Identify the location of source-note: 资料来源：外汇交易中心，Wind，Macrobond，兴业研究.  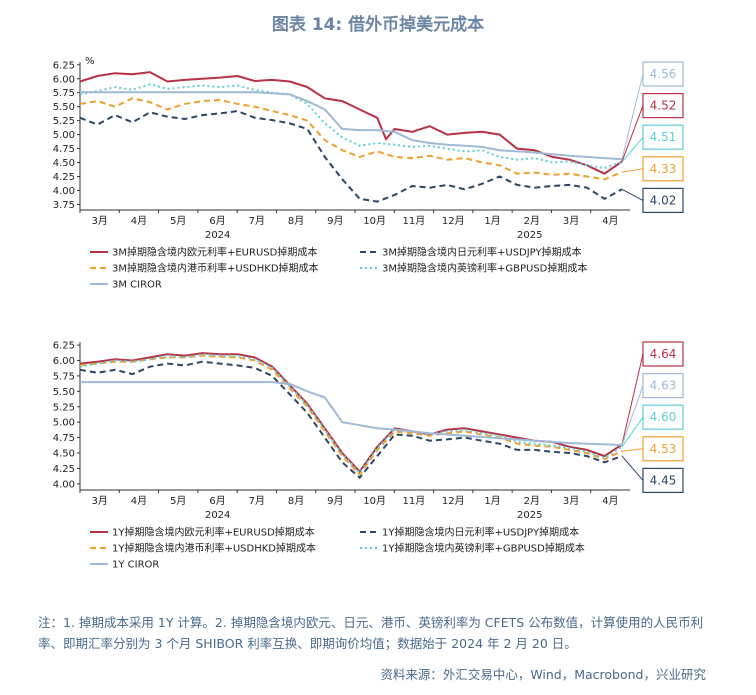
(543, 674).